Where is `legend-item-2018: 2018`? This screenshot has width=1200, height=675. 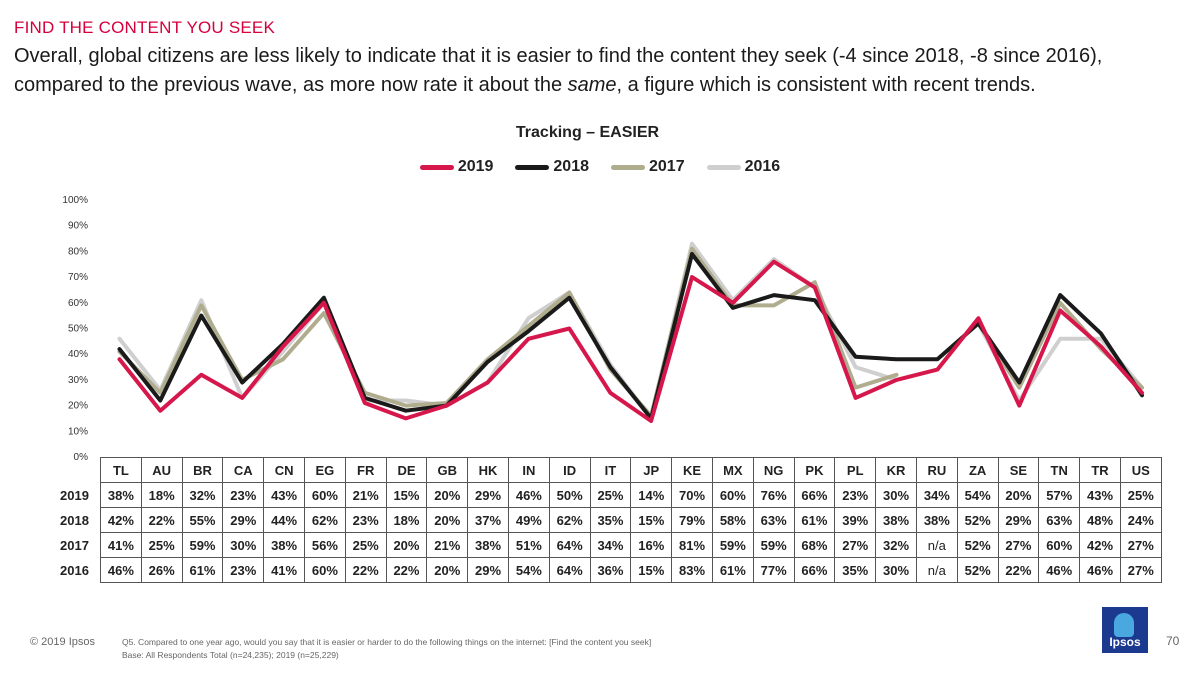 legend-item-2018: 2018 is located at coordinates (552, 167).